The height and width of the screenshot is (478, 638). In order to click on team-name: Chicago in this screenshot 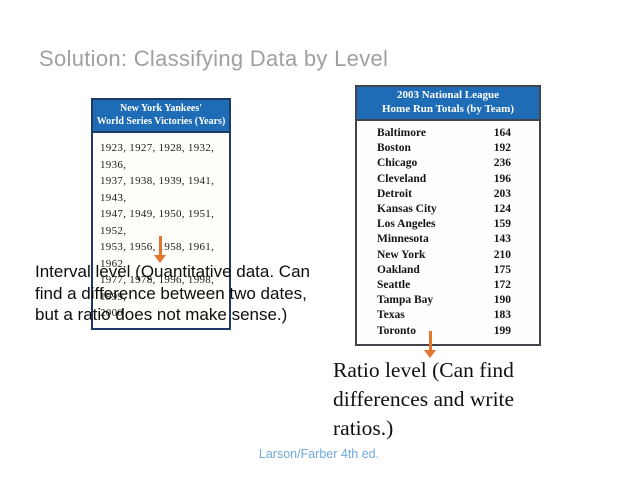, I will do `click(397, 163)`.